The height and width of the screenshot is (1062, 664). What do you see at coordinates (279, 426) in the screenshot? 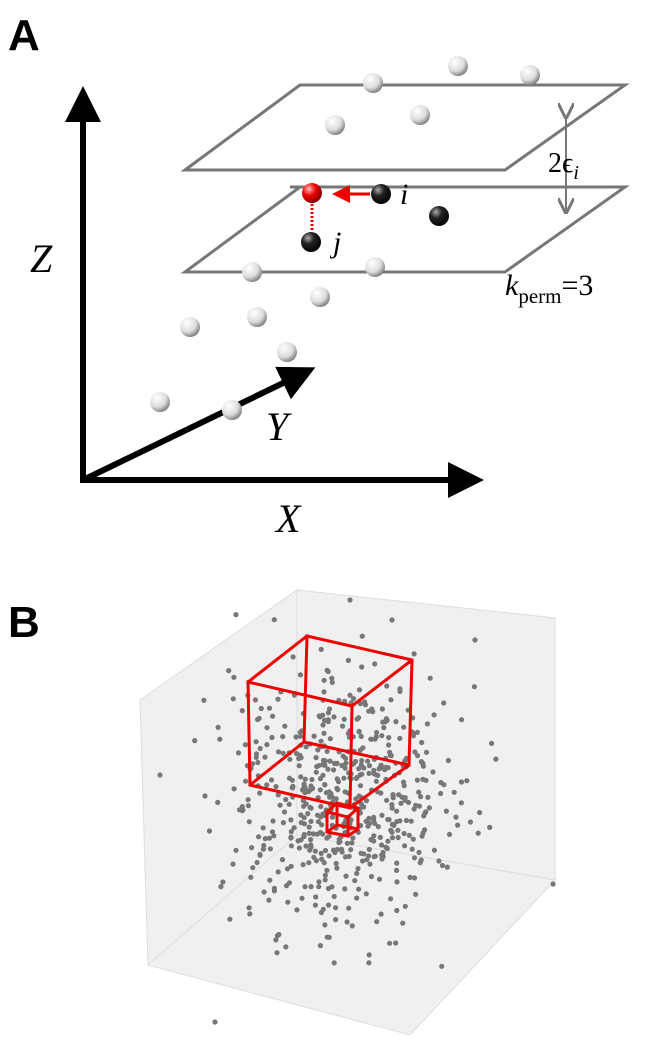
I see `axis-label: Y` at bounding box center [279, 426].